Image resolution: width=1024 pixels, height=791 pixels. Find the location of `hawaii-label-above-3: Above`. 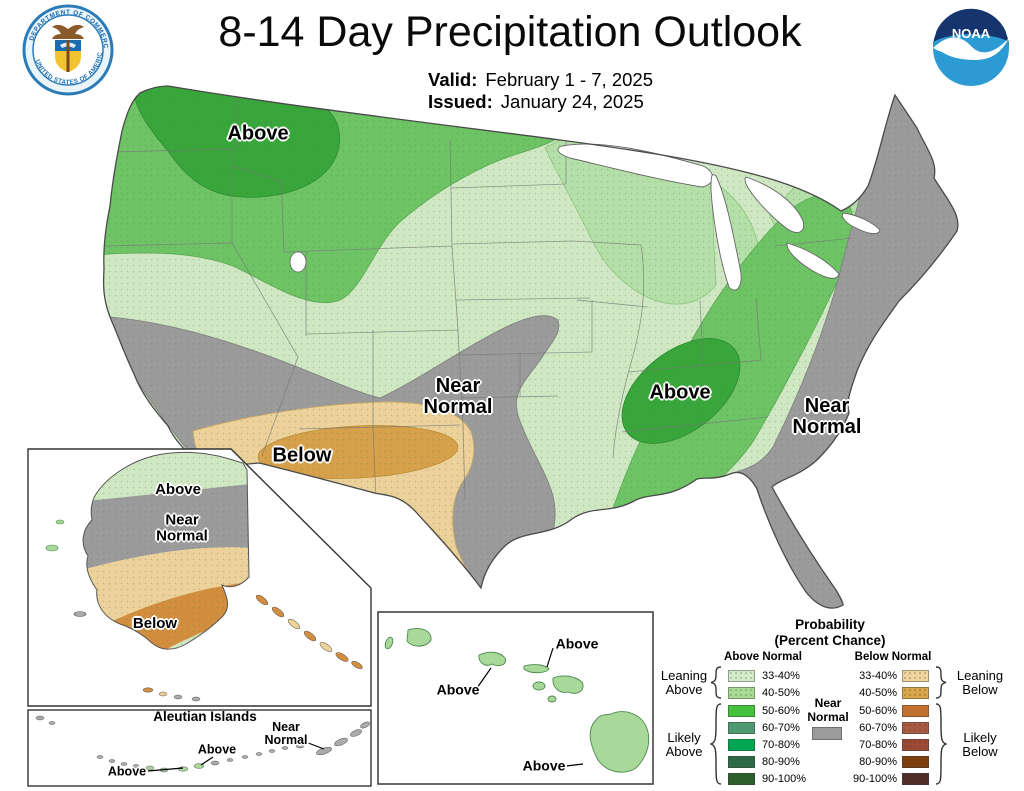

hawaii-label-above-3: Above is located at coordinates (544, 765).